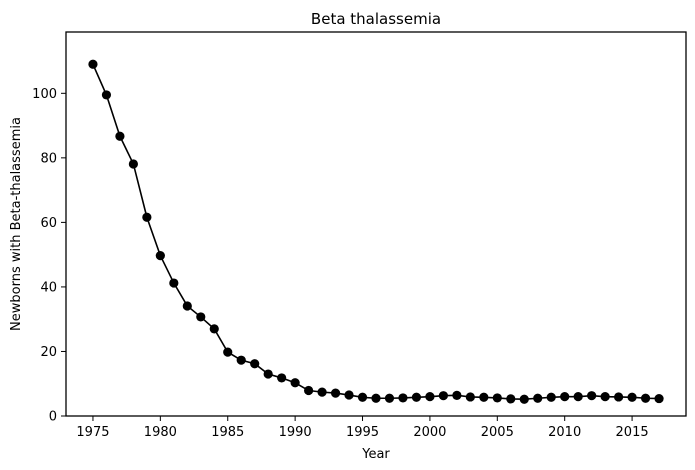 The width and height of the screenshot is (695, 470). I want to click on x-tick-label: 2000, so click(429, 432).